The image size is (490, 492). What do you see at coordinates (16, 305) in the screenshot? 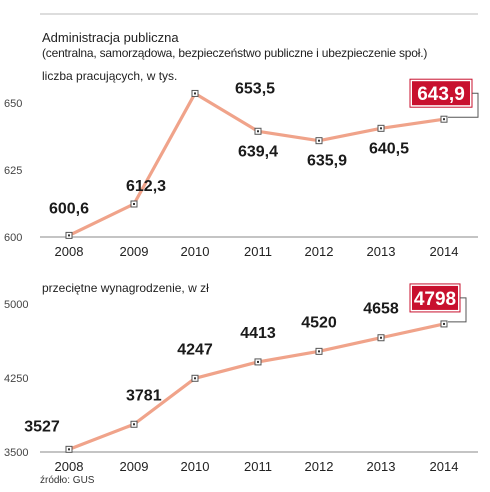
I see `y-tick-label: 5000` at bounding box center [16, 305].